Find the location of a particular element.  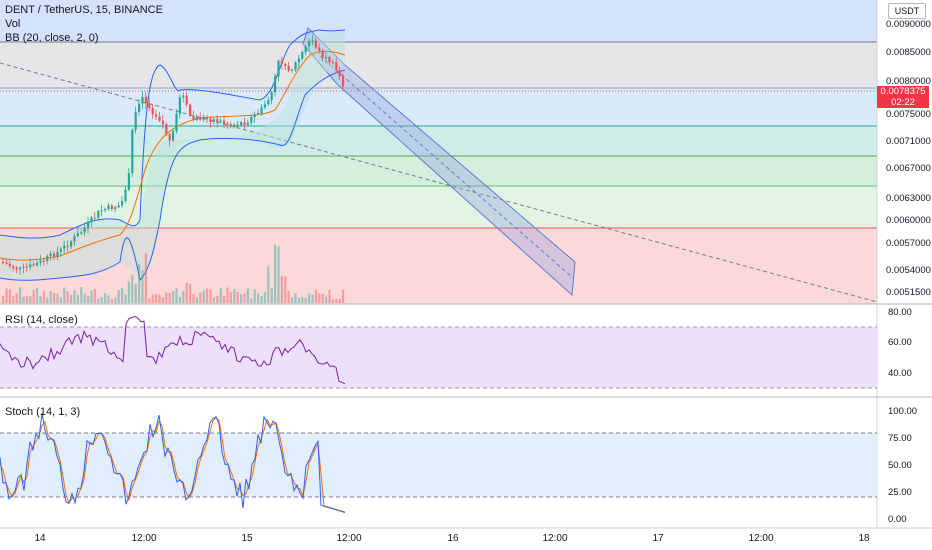

time-axis-label: 12:00 is located at coordinates (349, 538).